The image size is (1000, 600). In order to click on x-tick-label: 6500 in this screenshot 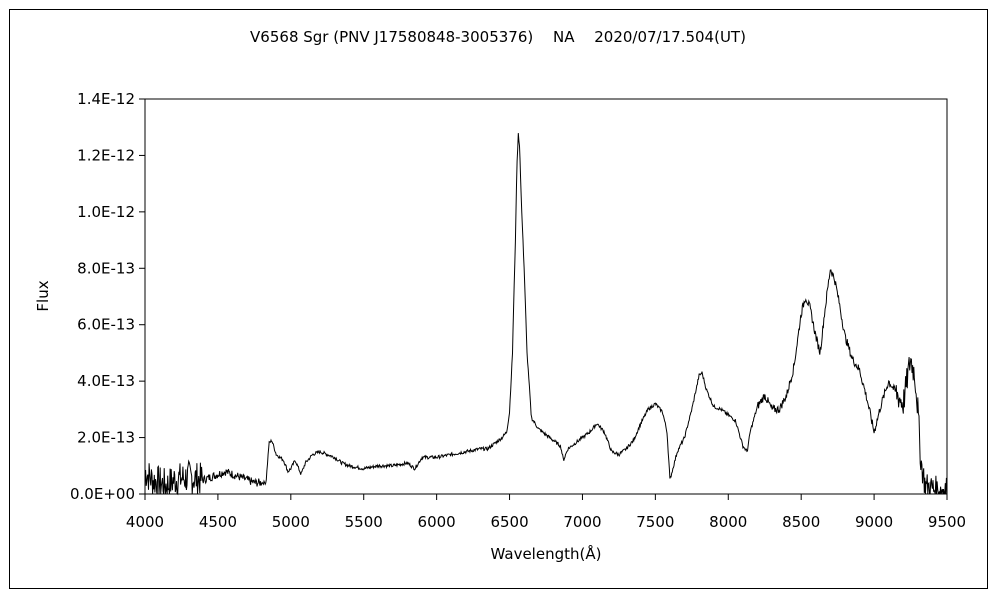, I will do `click(509, 522)`.